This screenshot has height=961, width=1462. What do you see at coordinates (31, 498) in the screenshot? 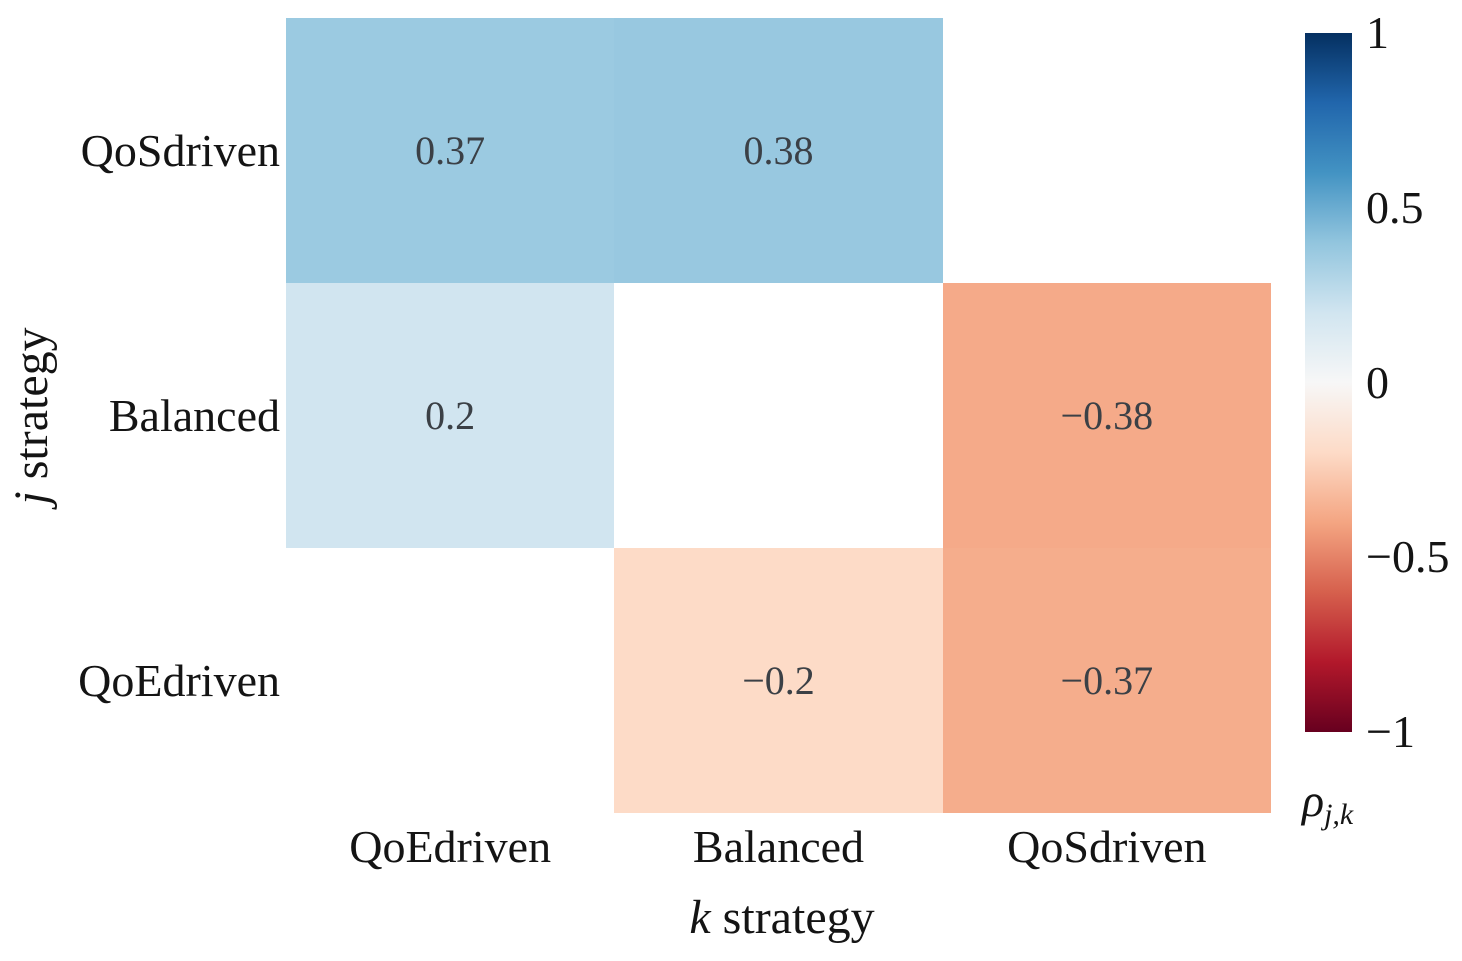
I see `y-axis-label-variable: j` at bounding box center [31, 498].